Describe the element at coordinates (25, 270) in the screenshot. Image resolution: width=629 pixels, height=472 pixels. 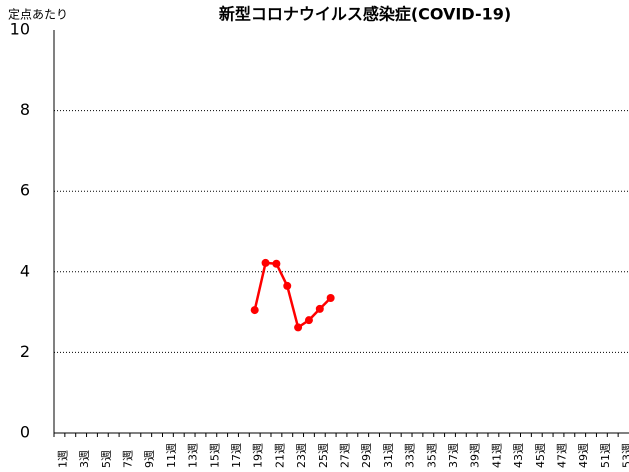
I see `y-tick-label: 4` at that location.